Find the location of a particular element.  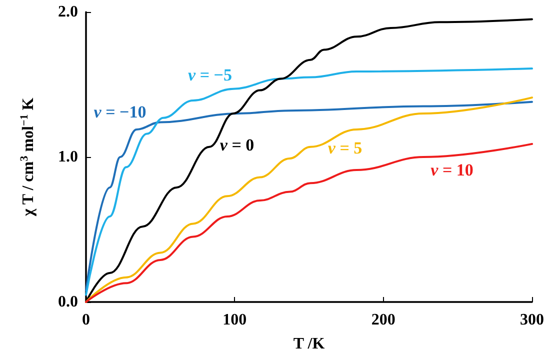

series-label: v = 0 is located at coordinates (237, 145).